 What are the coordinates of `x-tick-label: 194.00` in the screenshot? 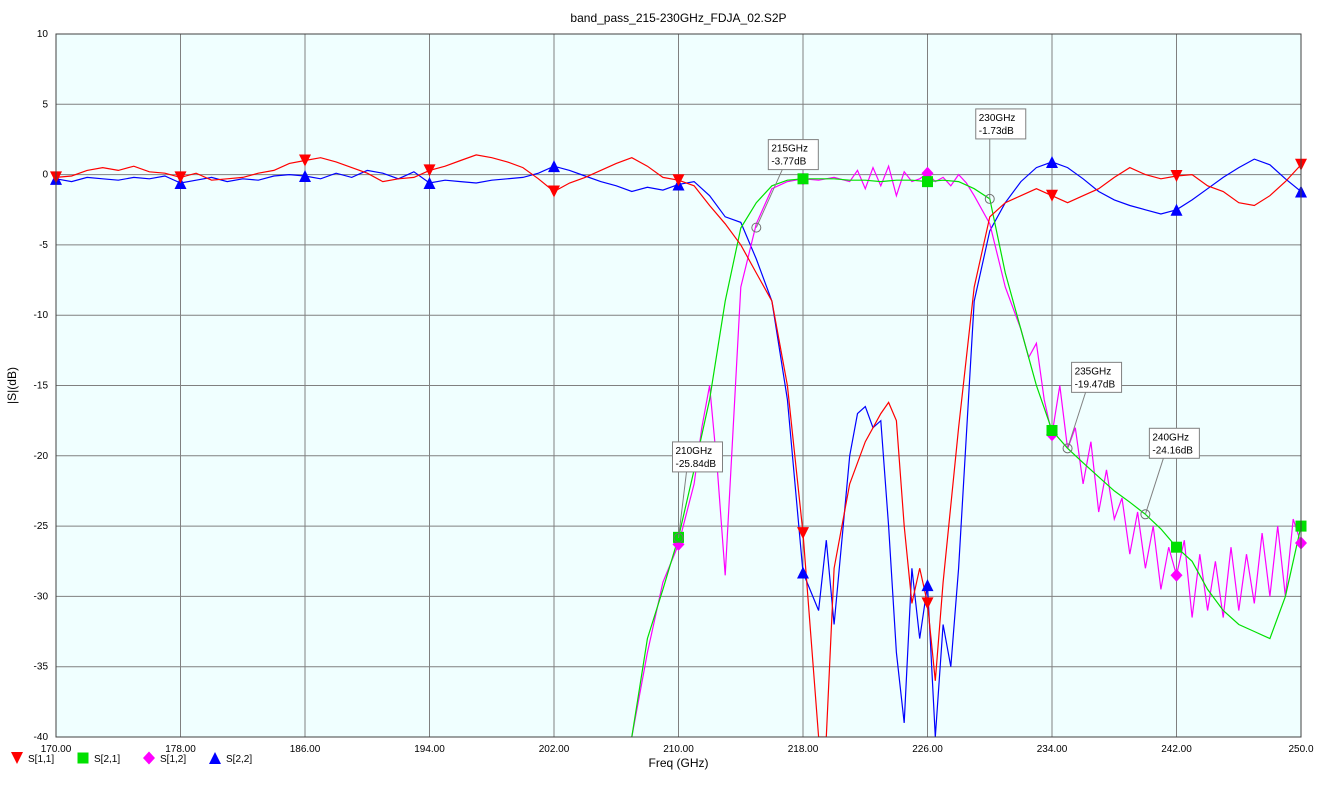 It's located at (429, 749).